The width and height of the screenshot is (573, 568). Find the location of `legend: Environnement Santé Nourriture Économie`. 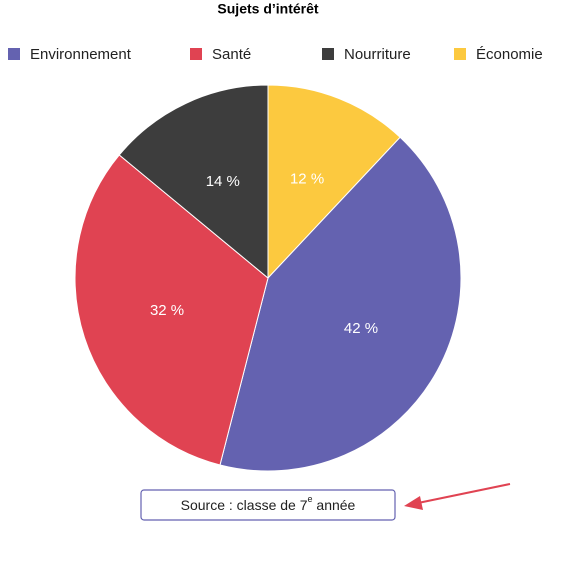

legend: Environnement Santé Nourriture Économie is located at coordinates (275, 54).